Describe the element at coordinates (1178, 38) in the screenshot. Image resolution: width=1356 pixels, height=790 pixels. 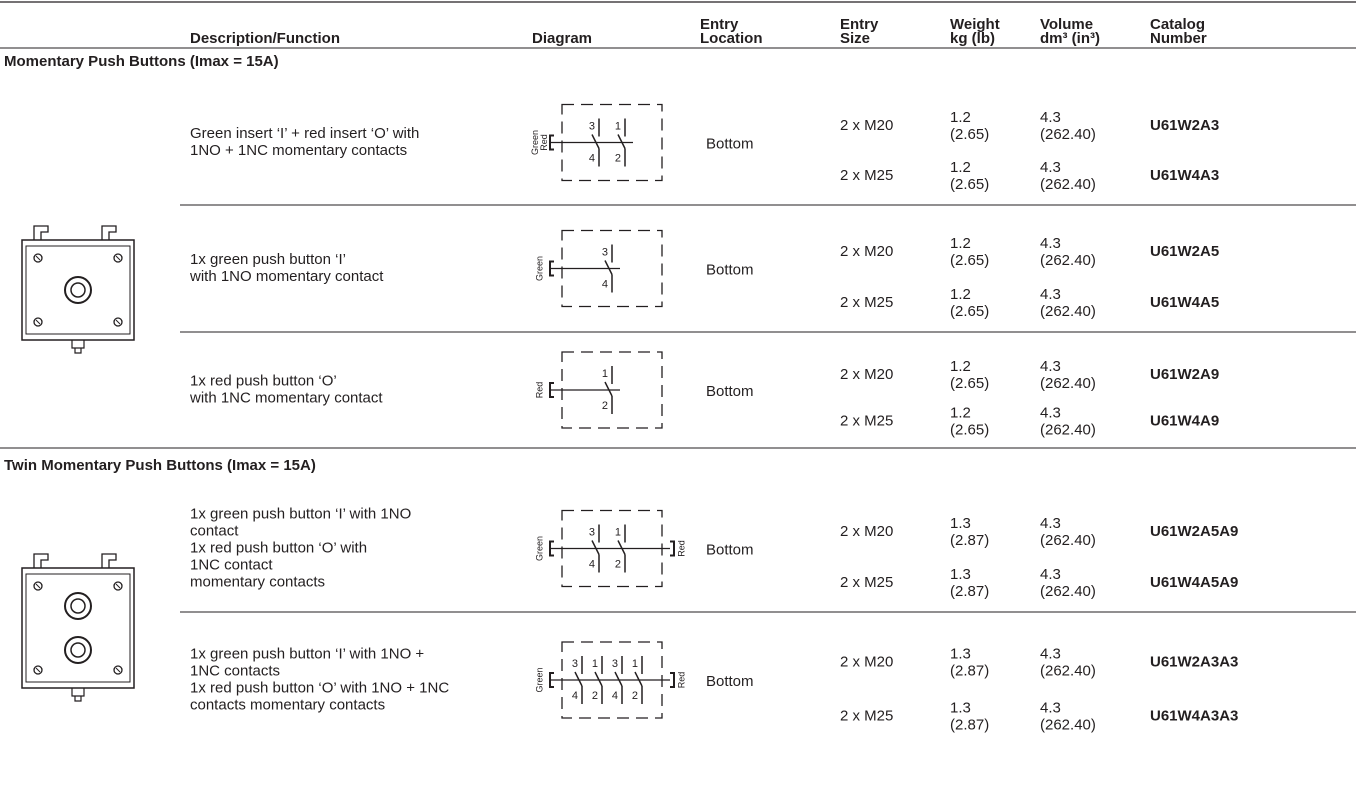
I see `column-header: Number` at that location.